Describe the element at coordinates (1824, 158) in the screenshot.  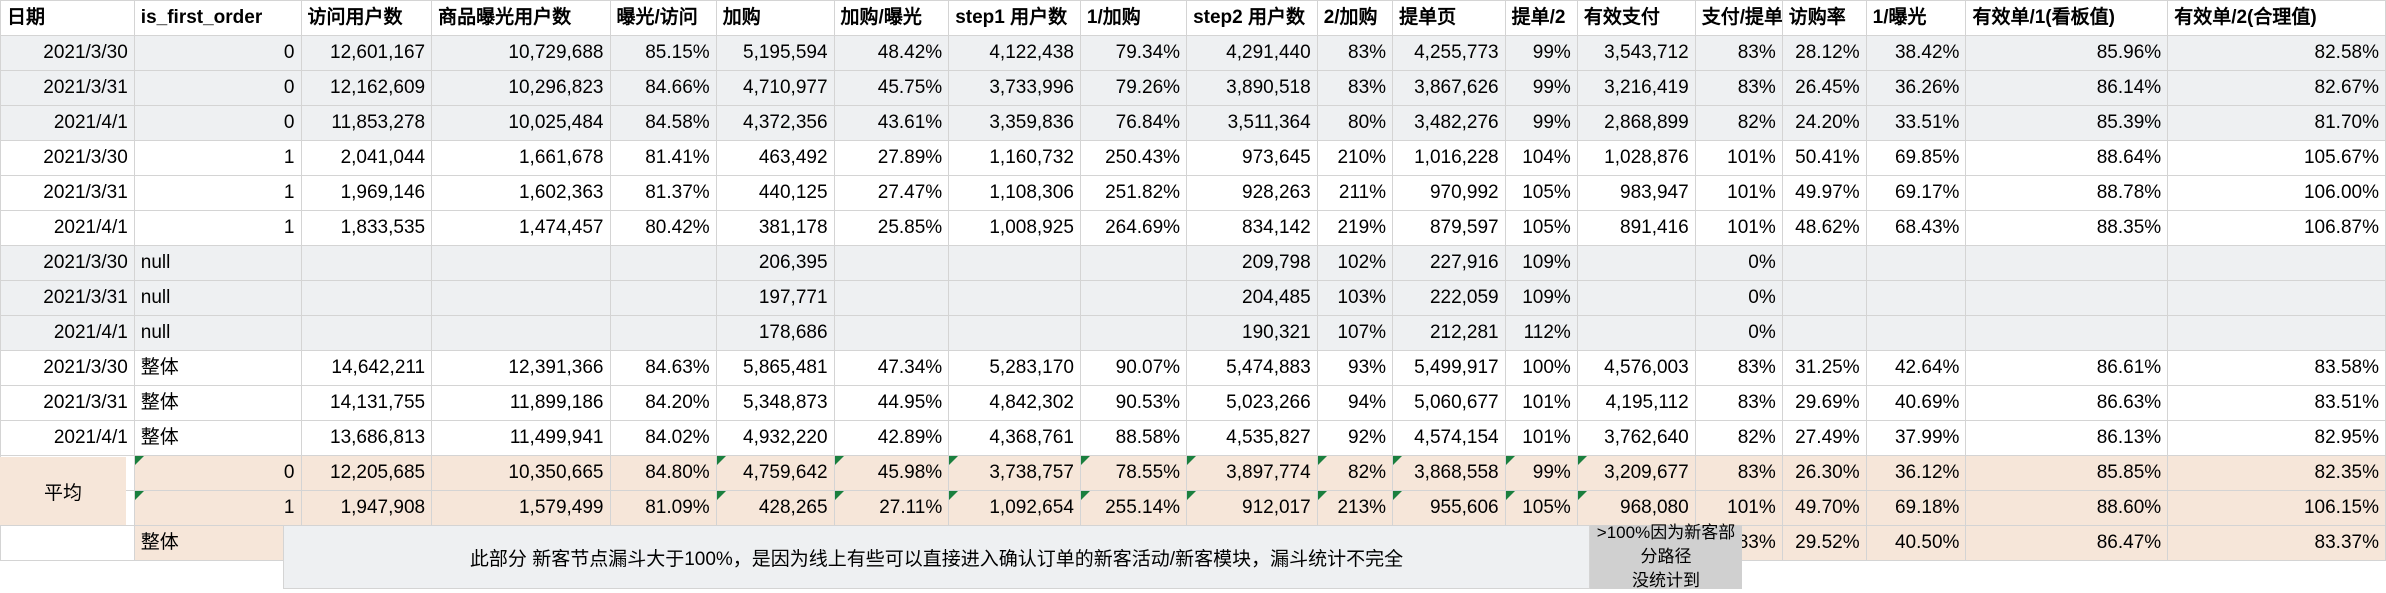
I see `table-cell: 50.41%` at that location.